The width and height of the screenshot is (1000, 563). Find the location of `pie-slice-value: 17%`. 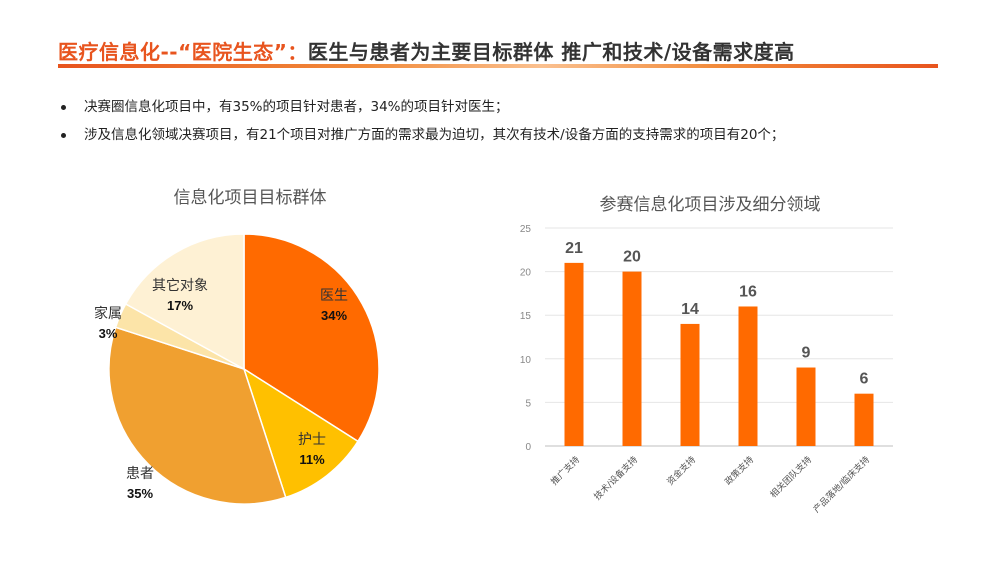

pie-slice-value: 17% is located at coordinates (180, 305).